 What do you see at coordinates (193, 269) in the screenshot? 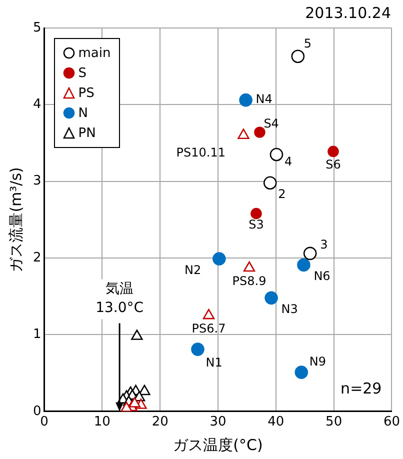
I see `annotation: N2` at bounding box center [193, 269].